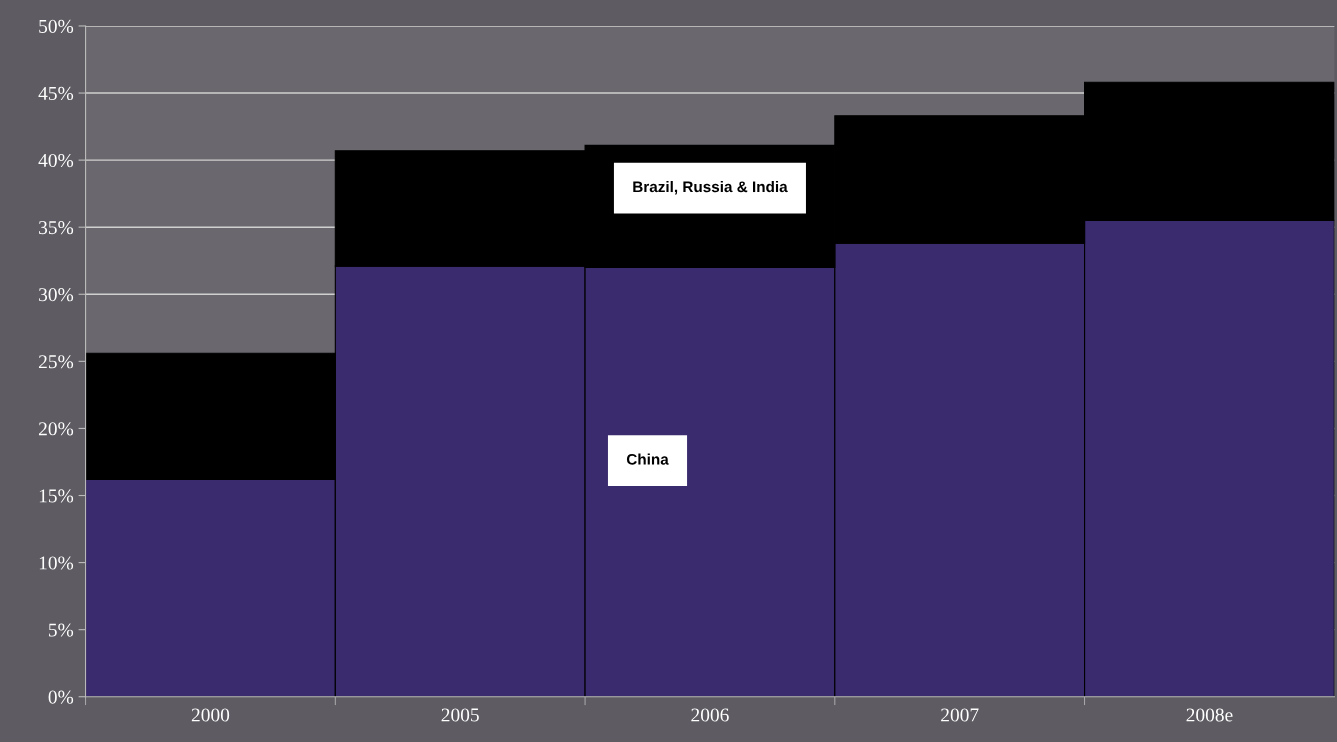  Describe the element at coordinates (1209, 715) in the screenshot. I see `x-tick-label: 2008e` at that location.